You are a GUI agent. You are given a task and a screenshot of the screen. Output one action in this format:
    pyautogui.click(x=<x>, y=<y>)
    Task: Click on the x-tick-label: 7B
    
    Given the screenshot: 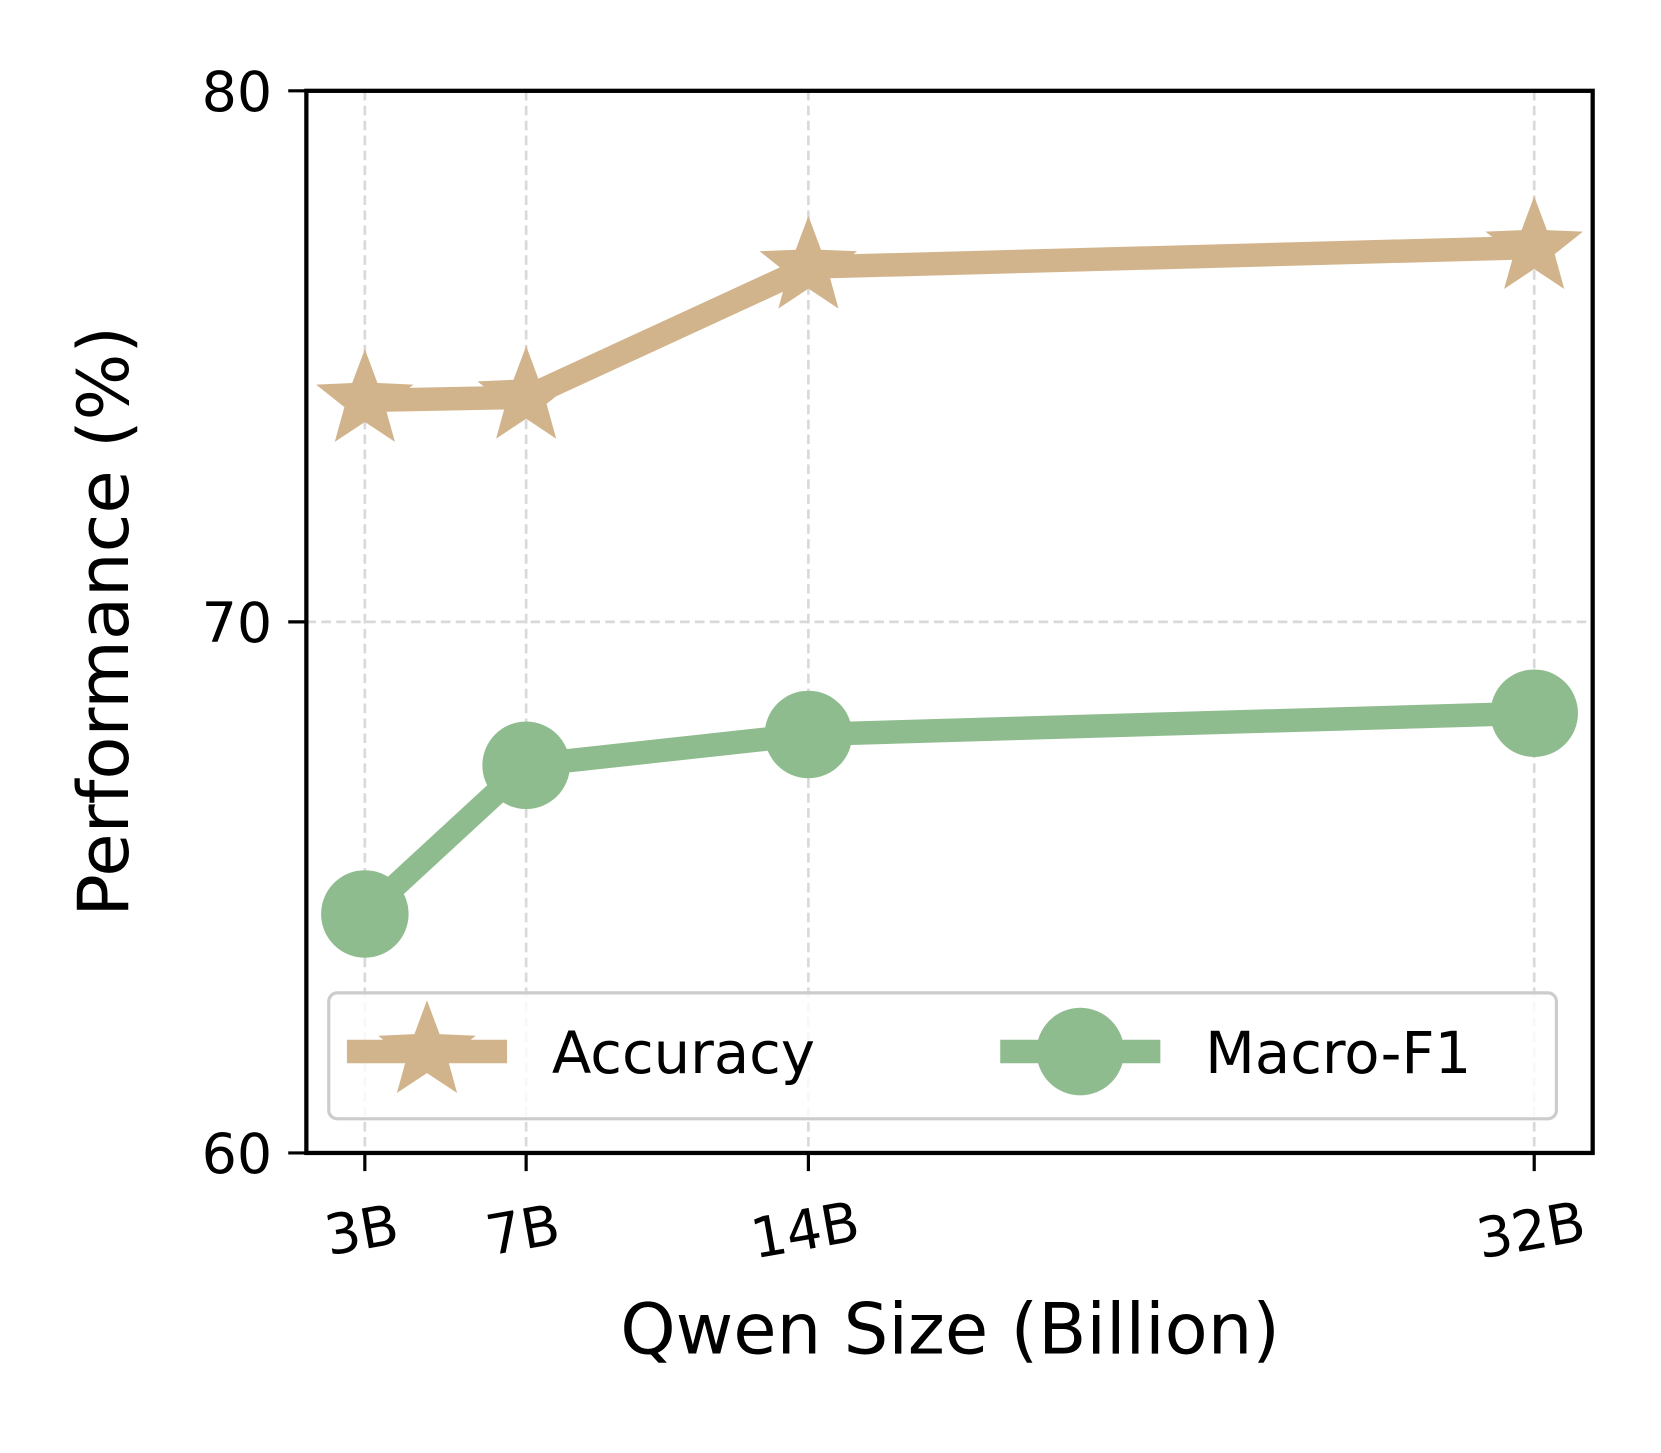 What is the action you would take?
    pyautogui.click(x=523, y=1230)
    